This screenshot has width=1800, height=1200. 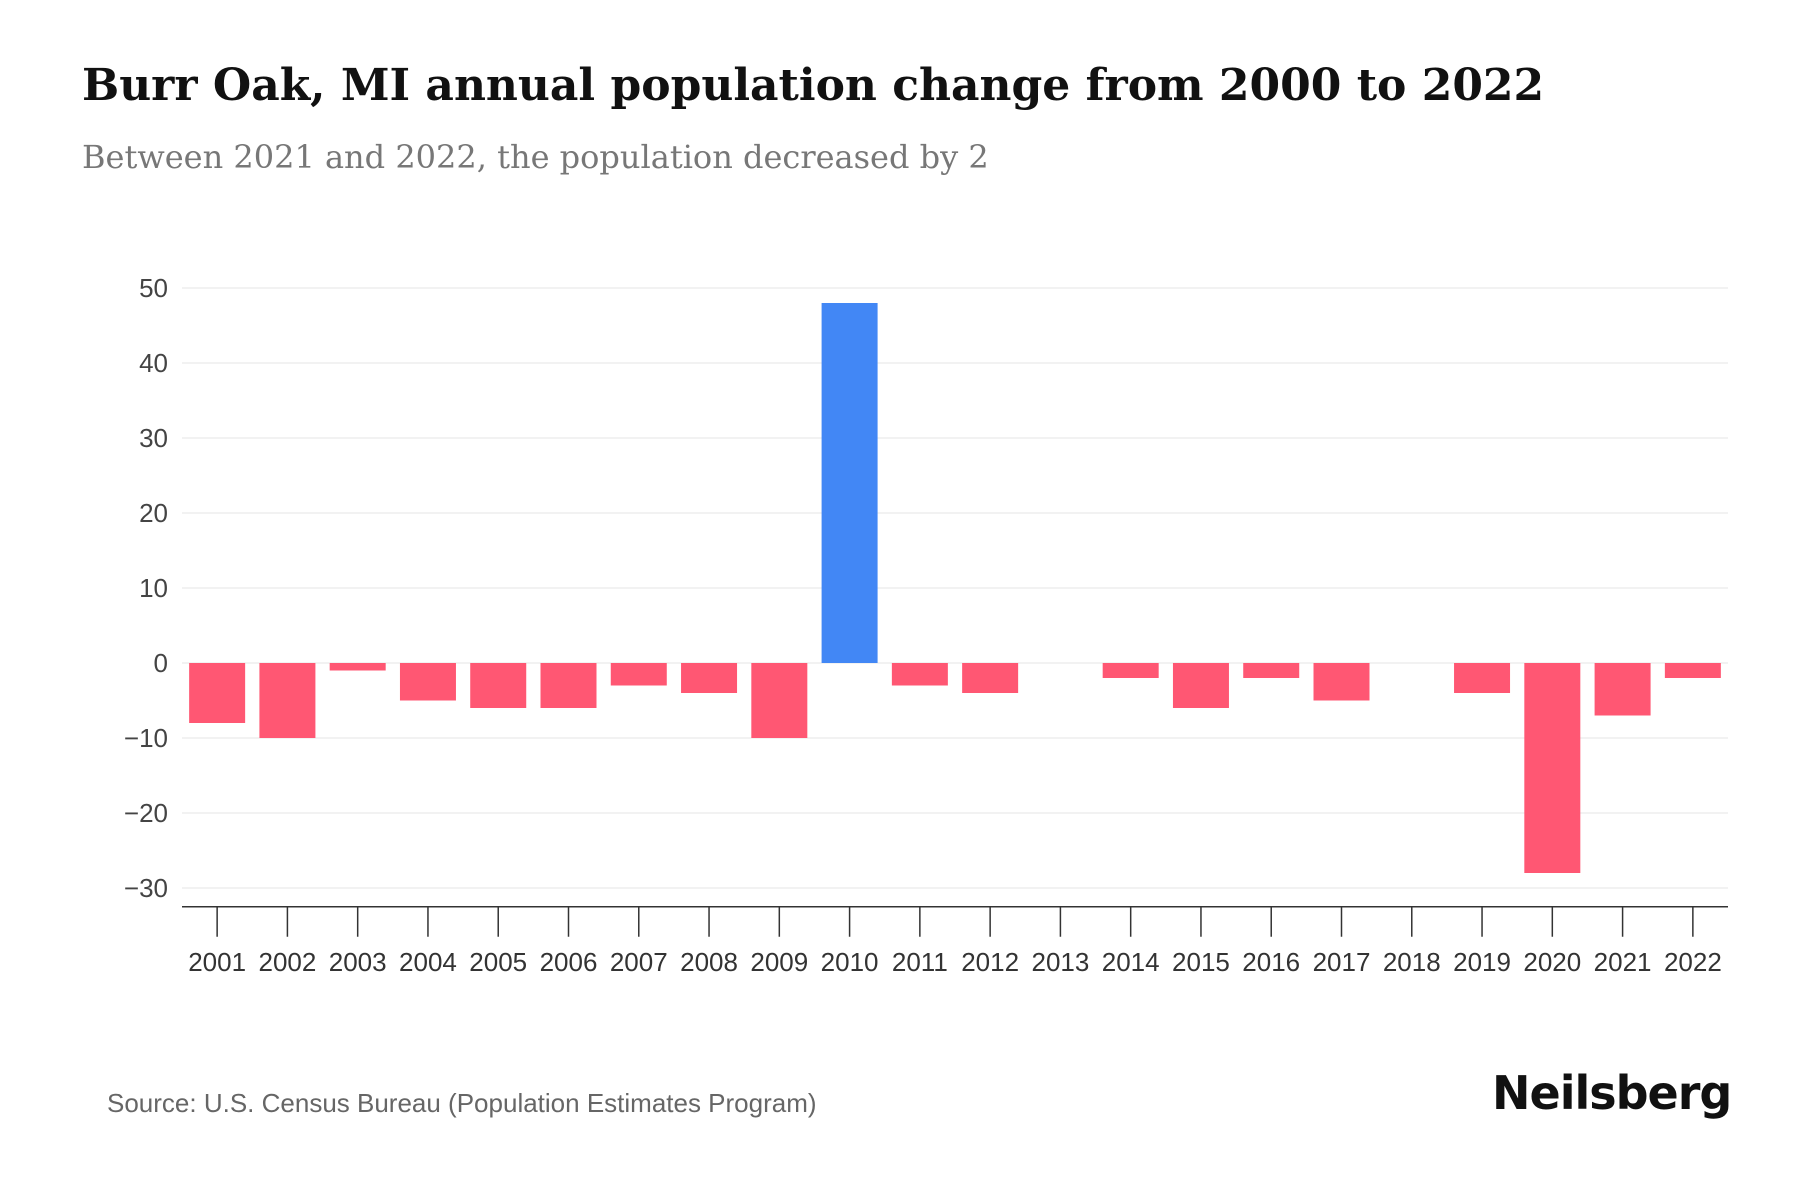 What do you see at coordinates (1131, 962) in the screenshot?
I see `x-tick-label: 2014` at bounding box center [1131, 962].